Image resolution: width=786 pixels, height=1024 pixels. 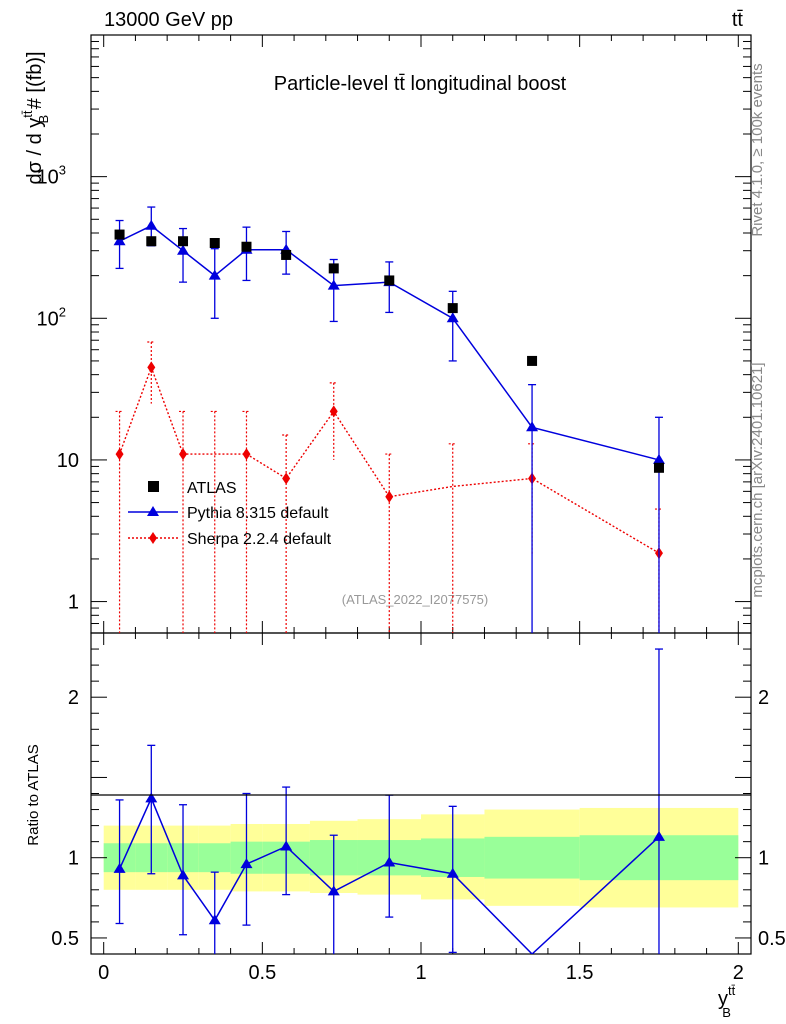 I want to click on x-tick-label: 0, so click(x=103, y=973).